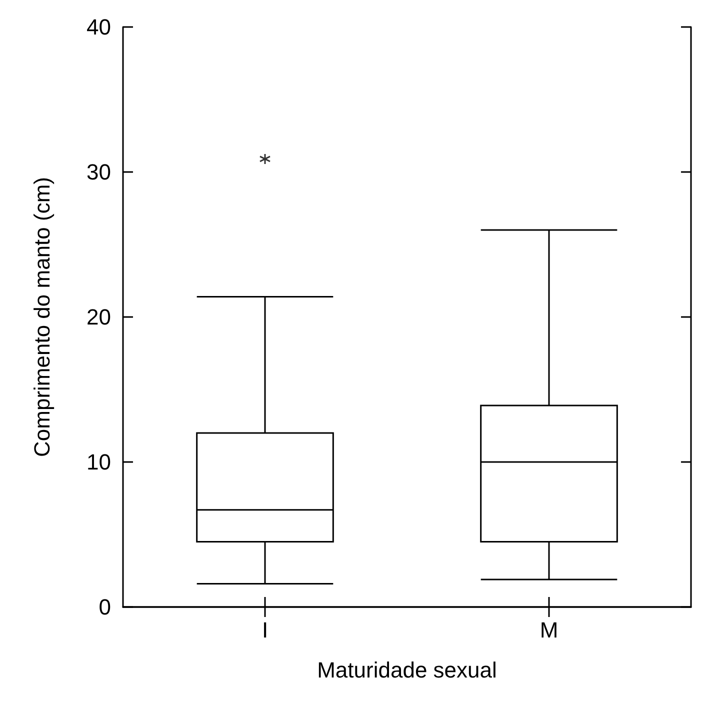 This screenshot has height=705, width=703. What do you see at coordinates (98, 27) in the screenshot?
I see `y-tick-label: 40` at bounding box center [98, 27].